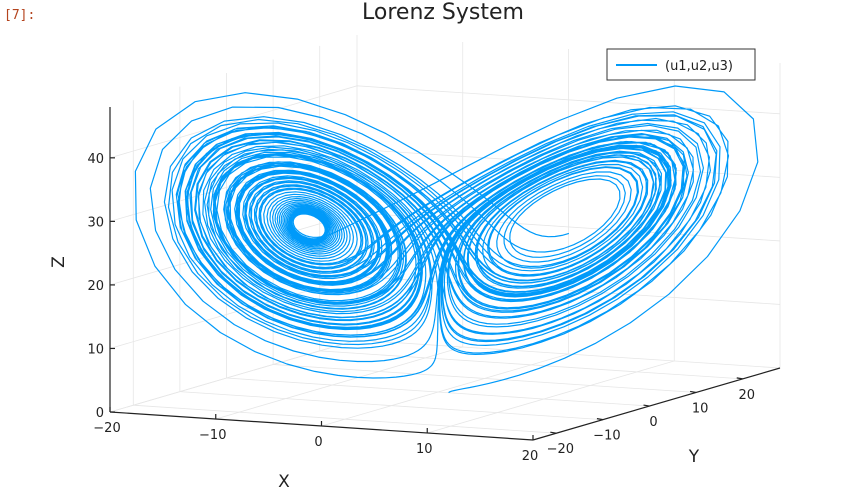 The height and width of the screenshot is (502, 850). I want to click on y-tick-label: −20, so click(560, 449).